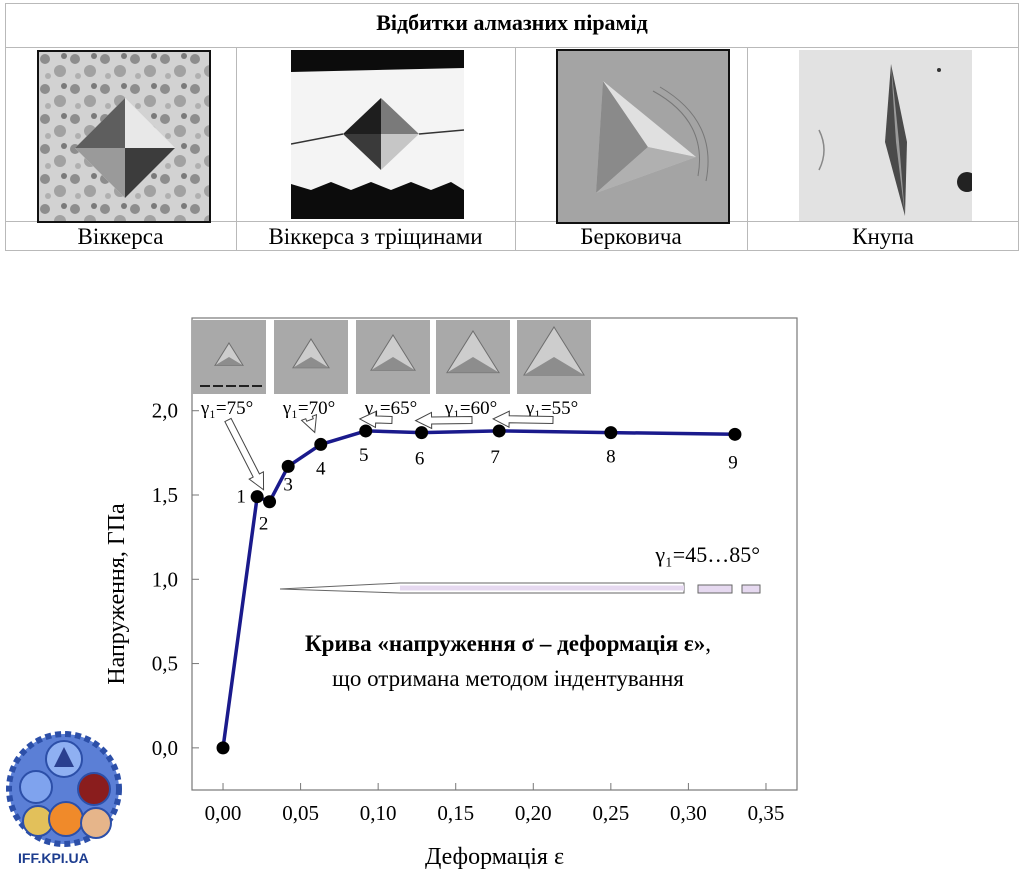  Describe the element at coordinates (377, 134) in the screenshot. I see `vickers-cracks-image` at that location.